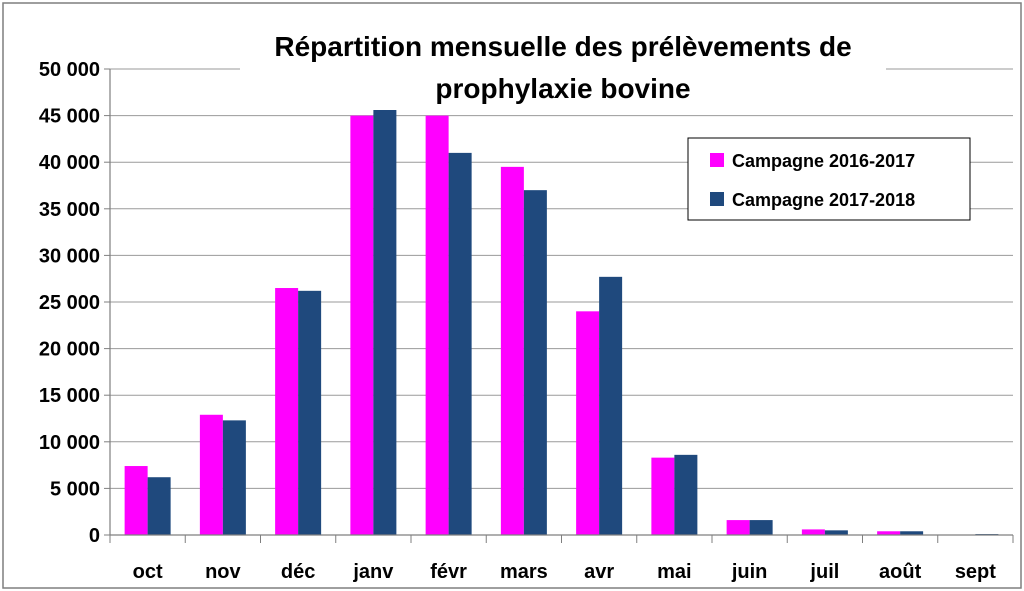 This screenshot has width=1024, height=591. I want to click on x-category-label: mars, so click(524, 572).